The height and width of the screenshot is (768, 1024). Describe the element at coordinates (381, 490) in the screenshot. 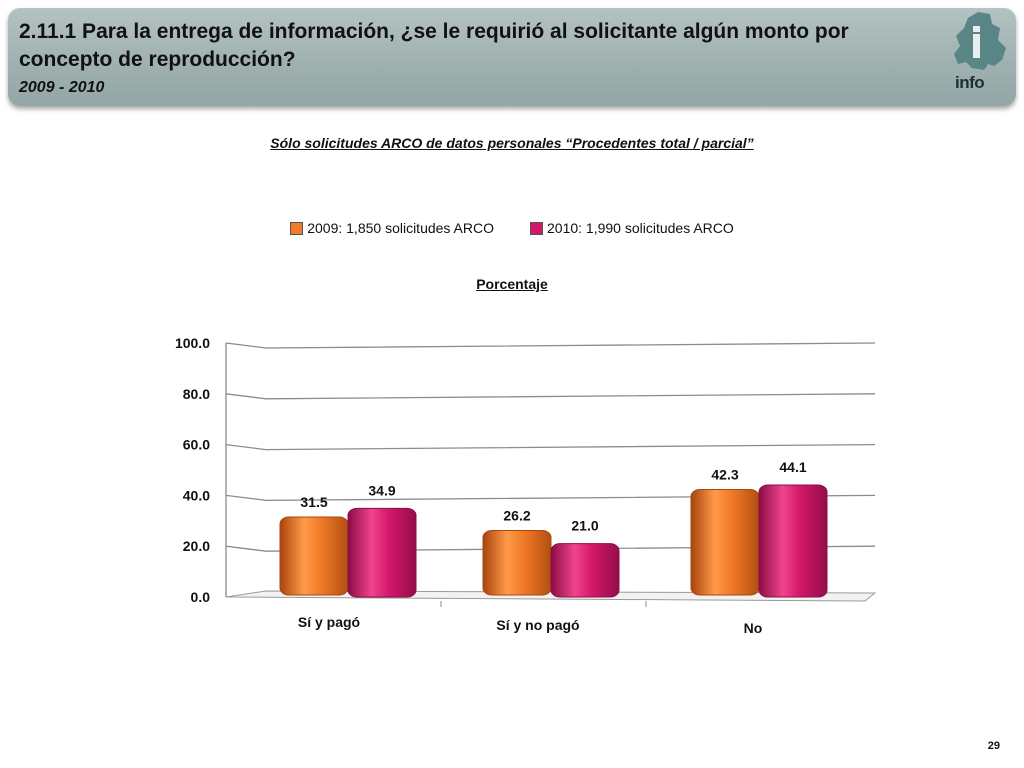

I see `data-label: 34.9` at that location.